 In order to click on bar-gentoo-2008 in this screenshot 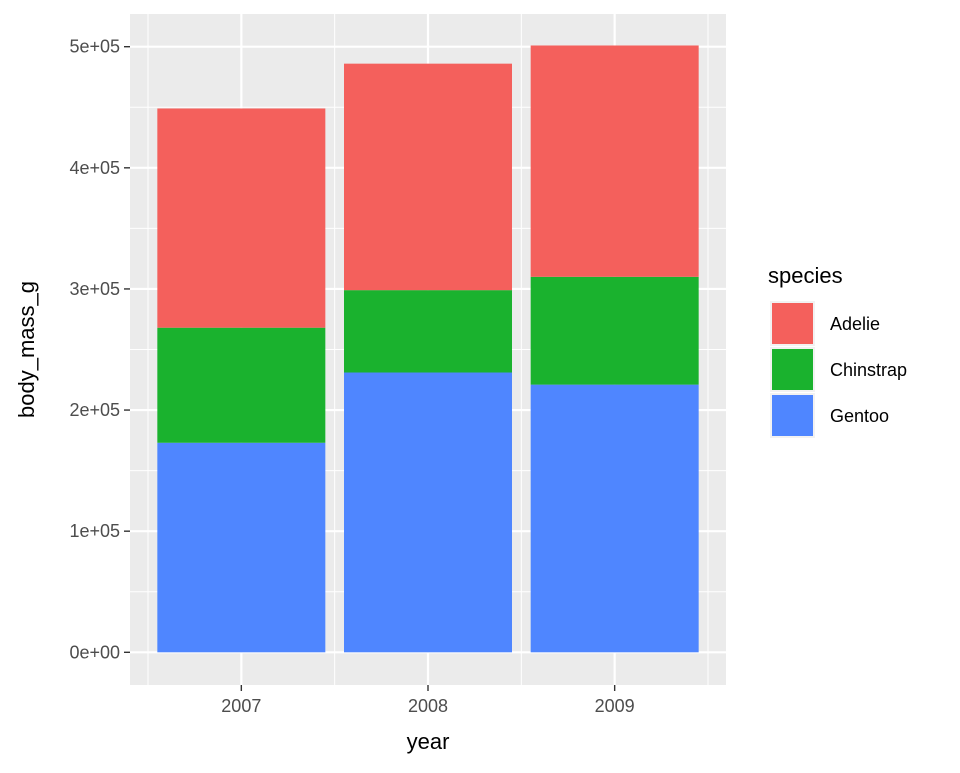, I will do `click(428, 512)`.